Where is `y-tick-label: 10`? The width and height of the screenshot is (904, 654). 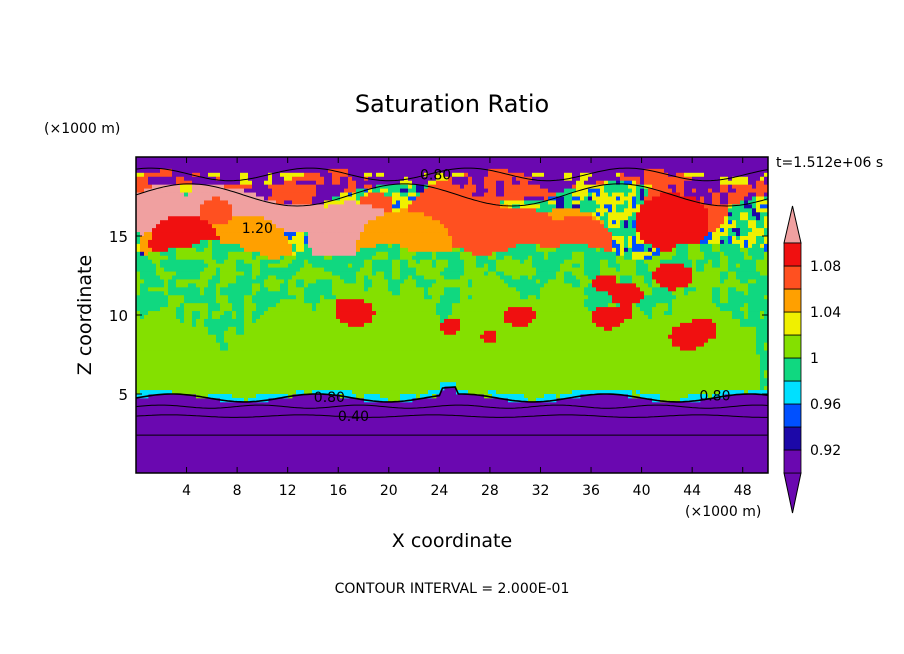 y-tick-label: 10 is located at coordinates (118, 316).